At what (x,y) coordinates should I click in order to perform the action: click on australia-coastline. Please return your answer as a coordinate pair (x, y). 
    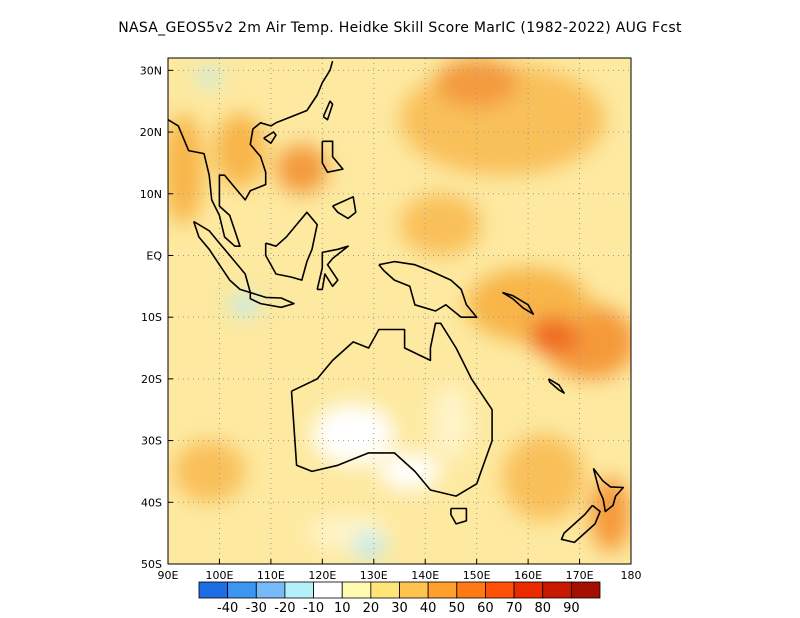
    Looking at the image, I should click on (391, 409).